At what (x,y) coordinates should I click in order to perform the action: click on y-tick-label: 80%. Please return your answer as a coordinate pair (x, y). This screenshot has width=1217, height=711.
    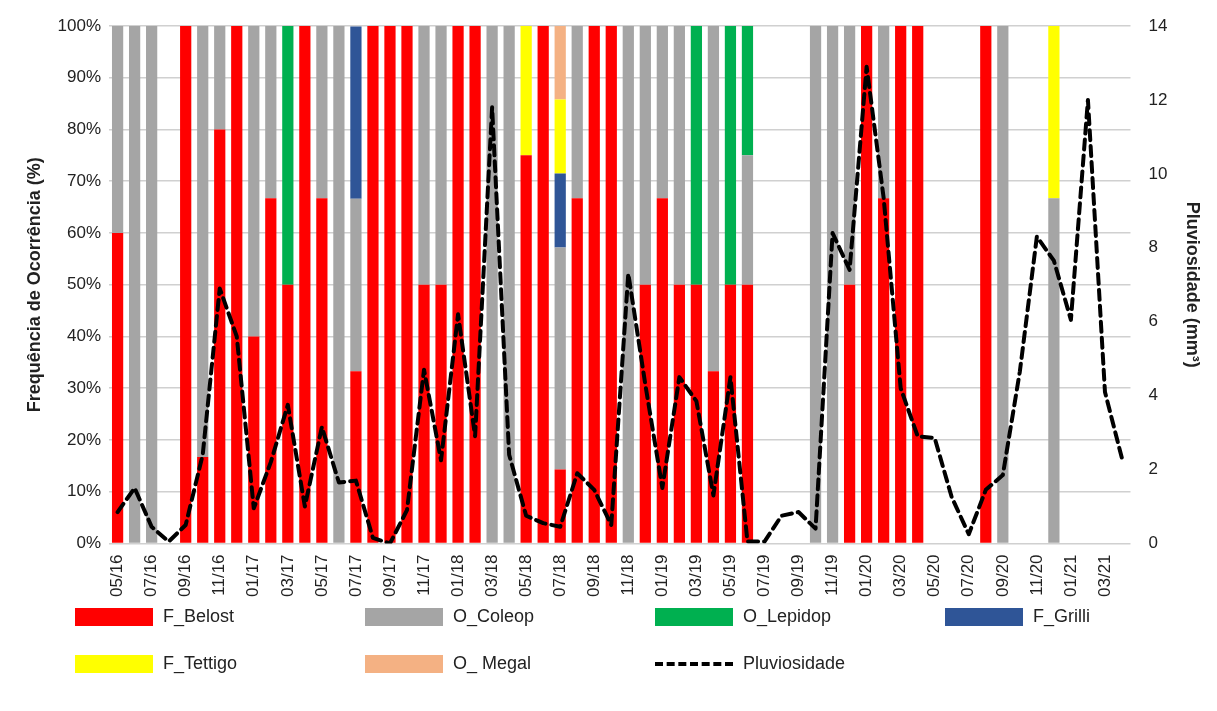
    Looking at the image, I should click on (84, 129).